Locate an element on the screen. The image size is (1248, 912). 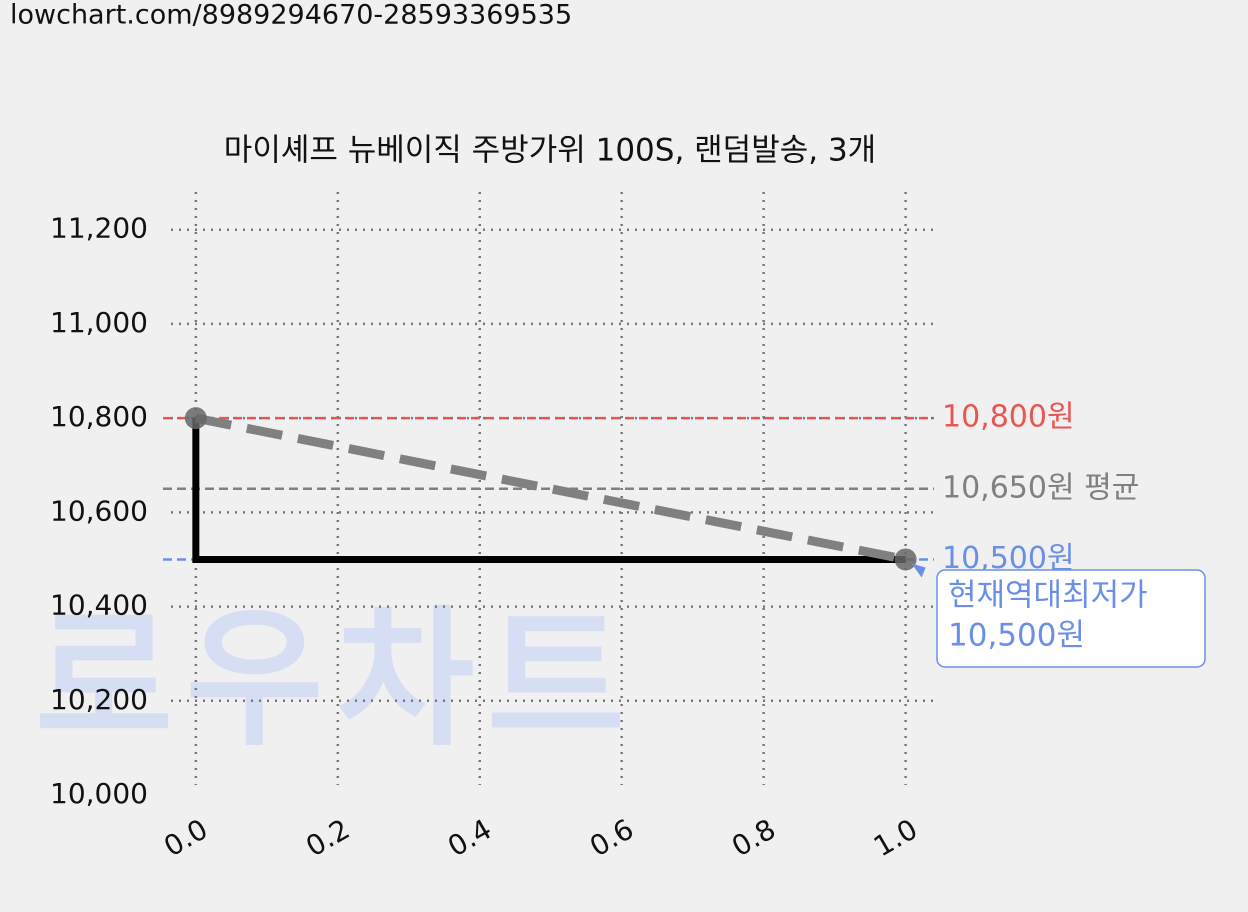
y-tick-label: 10,800 is located at coordinates (99, 416).